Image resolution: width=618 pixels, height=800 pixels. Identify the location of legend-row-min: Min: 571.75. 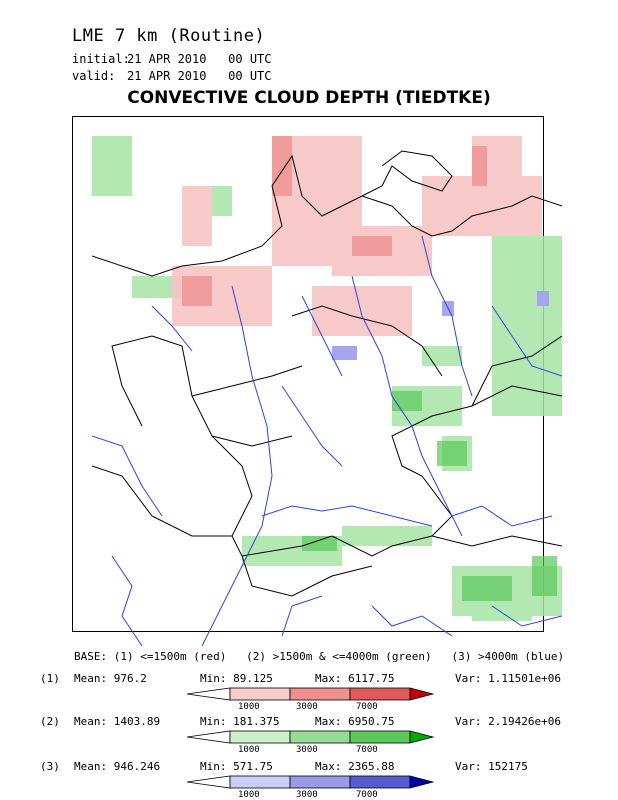
(236, 766).